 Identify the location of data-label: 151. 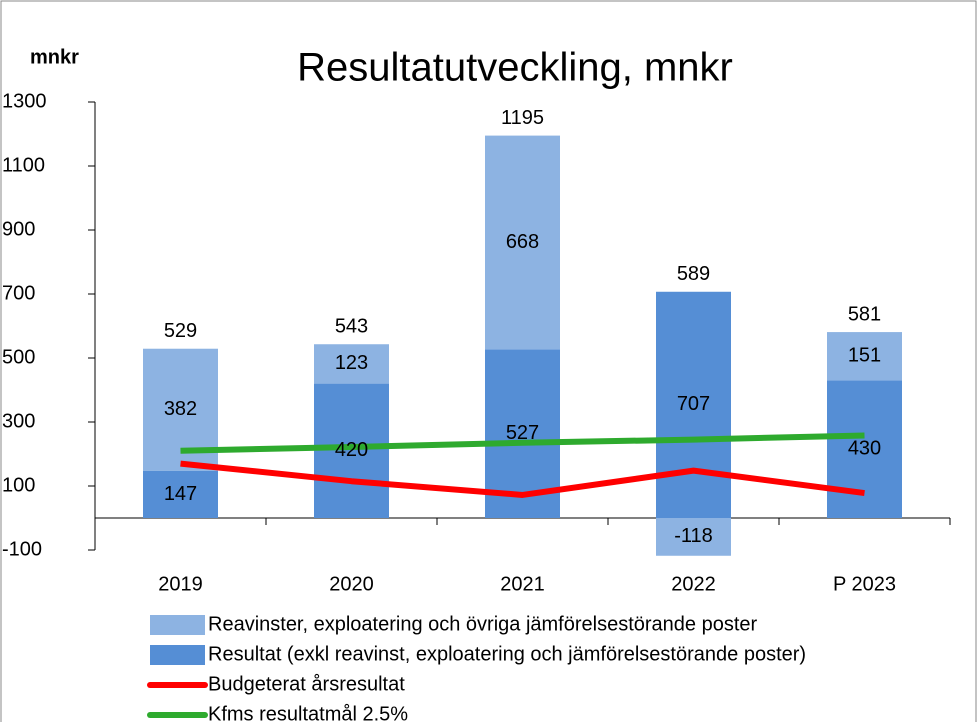
(864, 356).